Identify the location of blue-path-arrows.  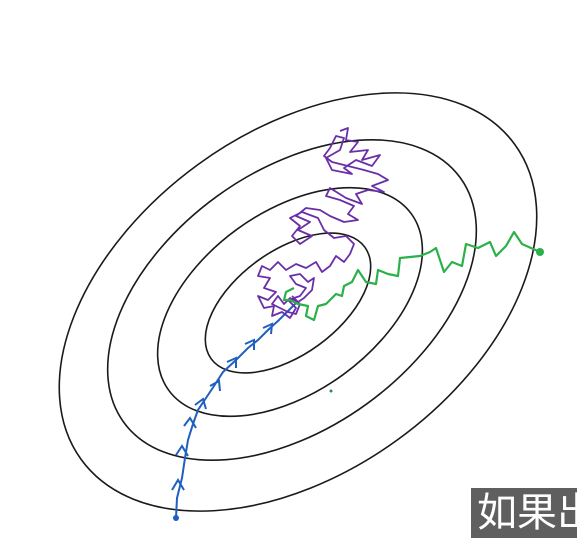
(222, 406).